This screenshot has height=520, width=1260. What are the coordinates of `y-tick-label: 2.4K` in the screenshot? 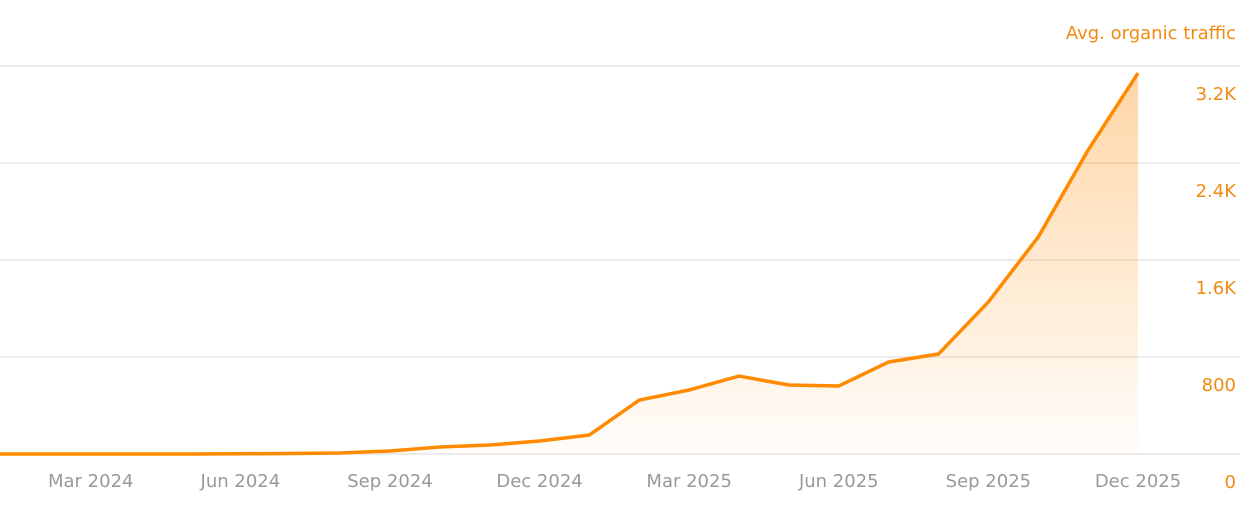 It's located at (1217, 191).